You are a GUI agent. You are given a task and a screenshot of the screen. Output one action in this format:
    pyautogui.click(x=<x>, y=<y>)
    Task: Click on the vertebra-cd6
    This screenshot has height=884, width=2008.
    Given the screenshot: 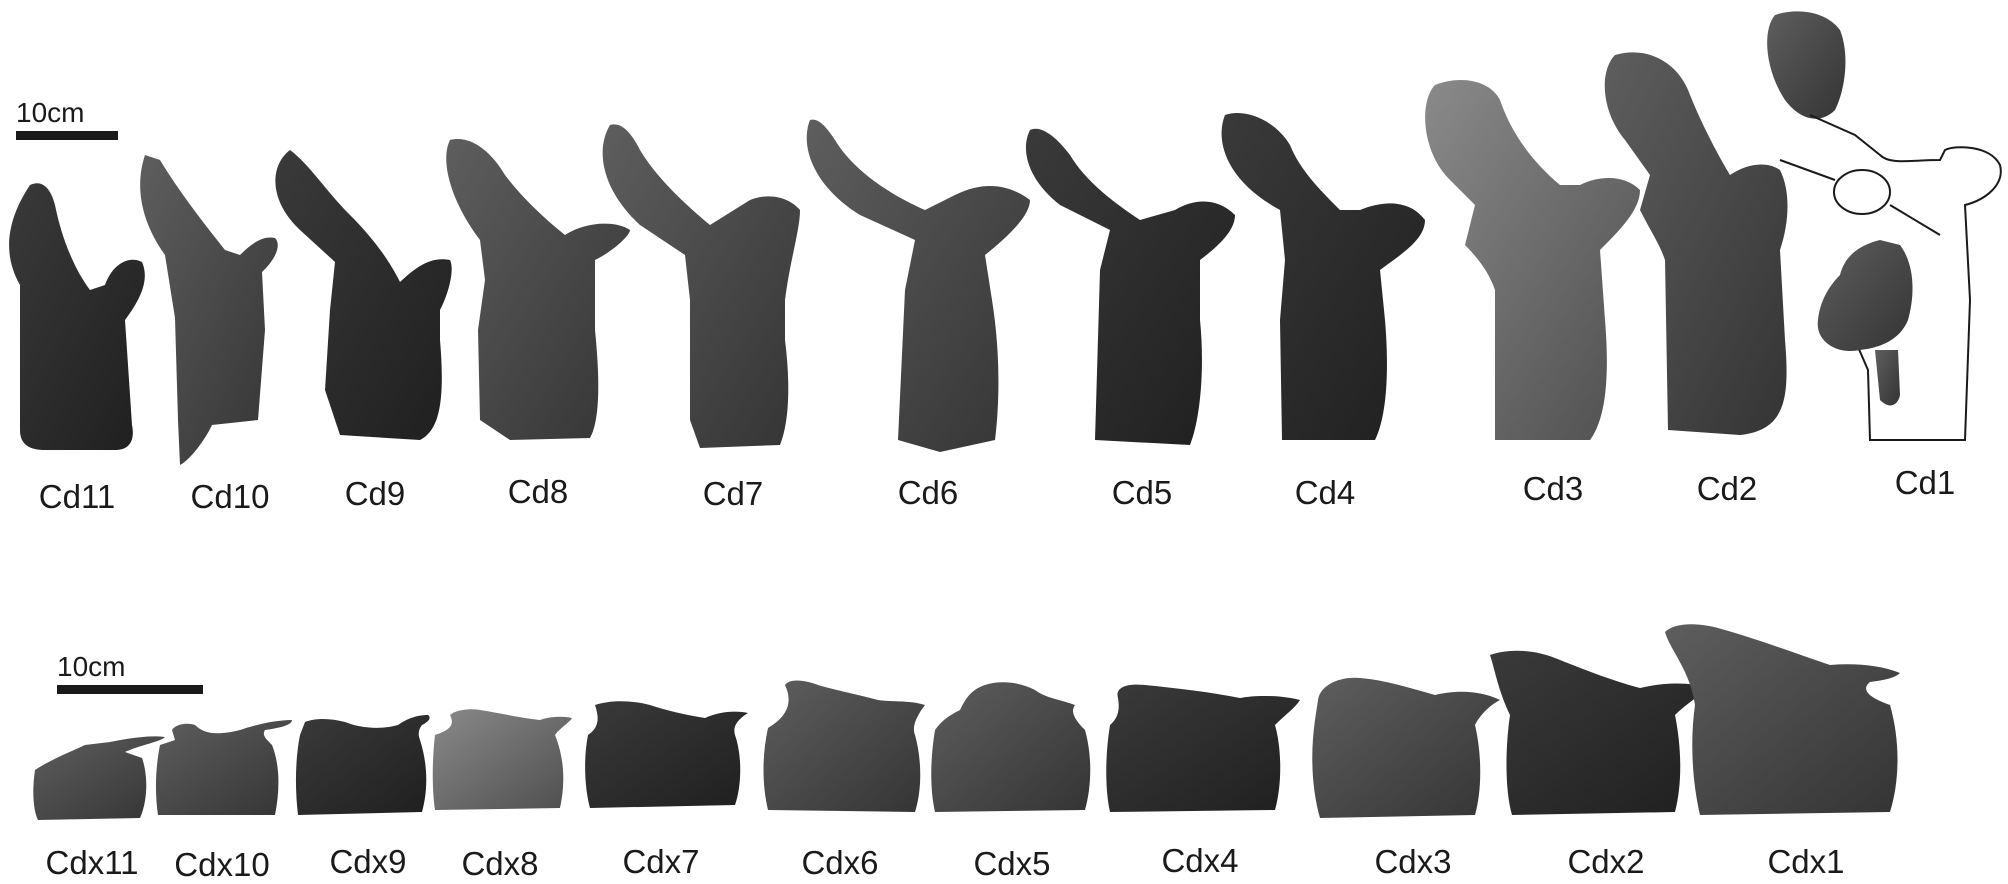 What is the action you would take?
    pyautogui.click(x=918, y=285)
    